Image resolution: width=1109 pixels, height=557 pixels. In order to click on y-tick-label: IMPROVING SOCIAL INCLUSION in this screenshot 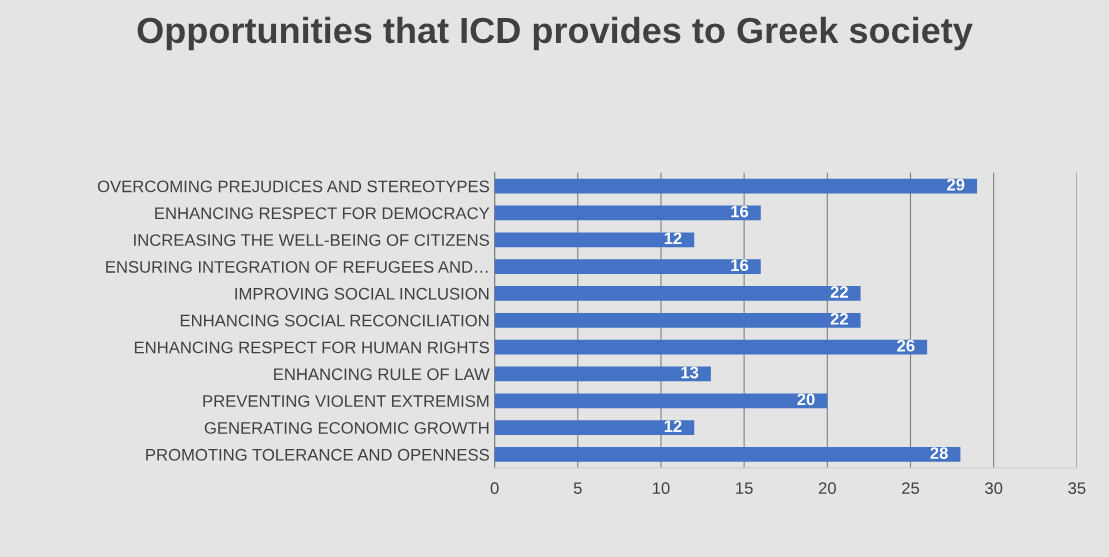, I will do `click(362, 293)`.